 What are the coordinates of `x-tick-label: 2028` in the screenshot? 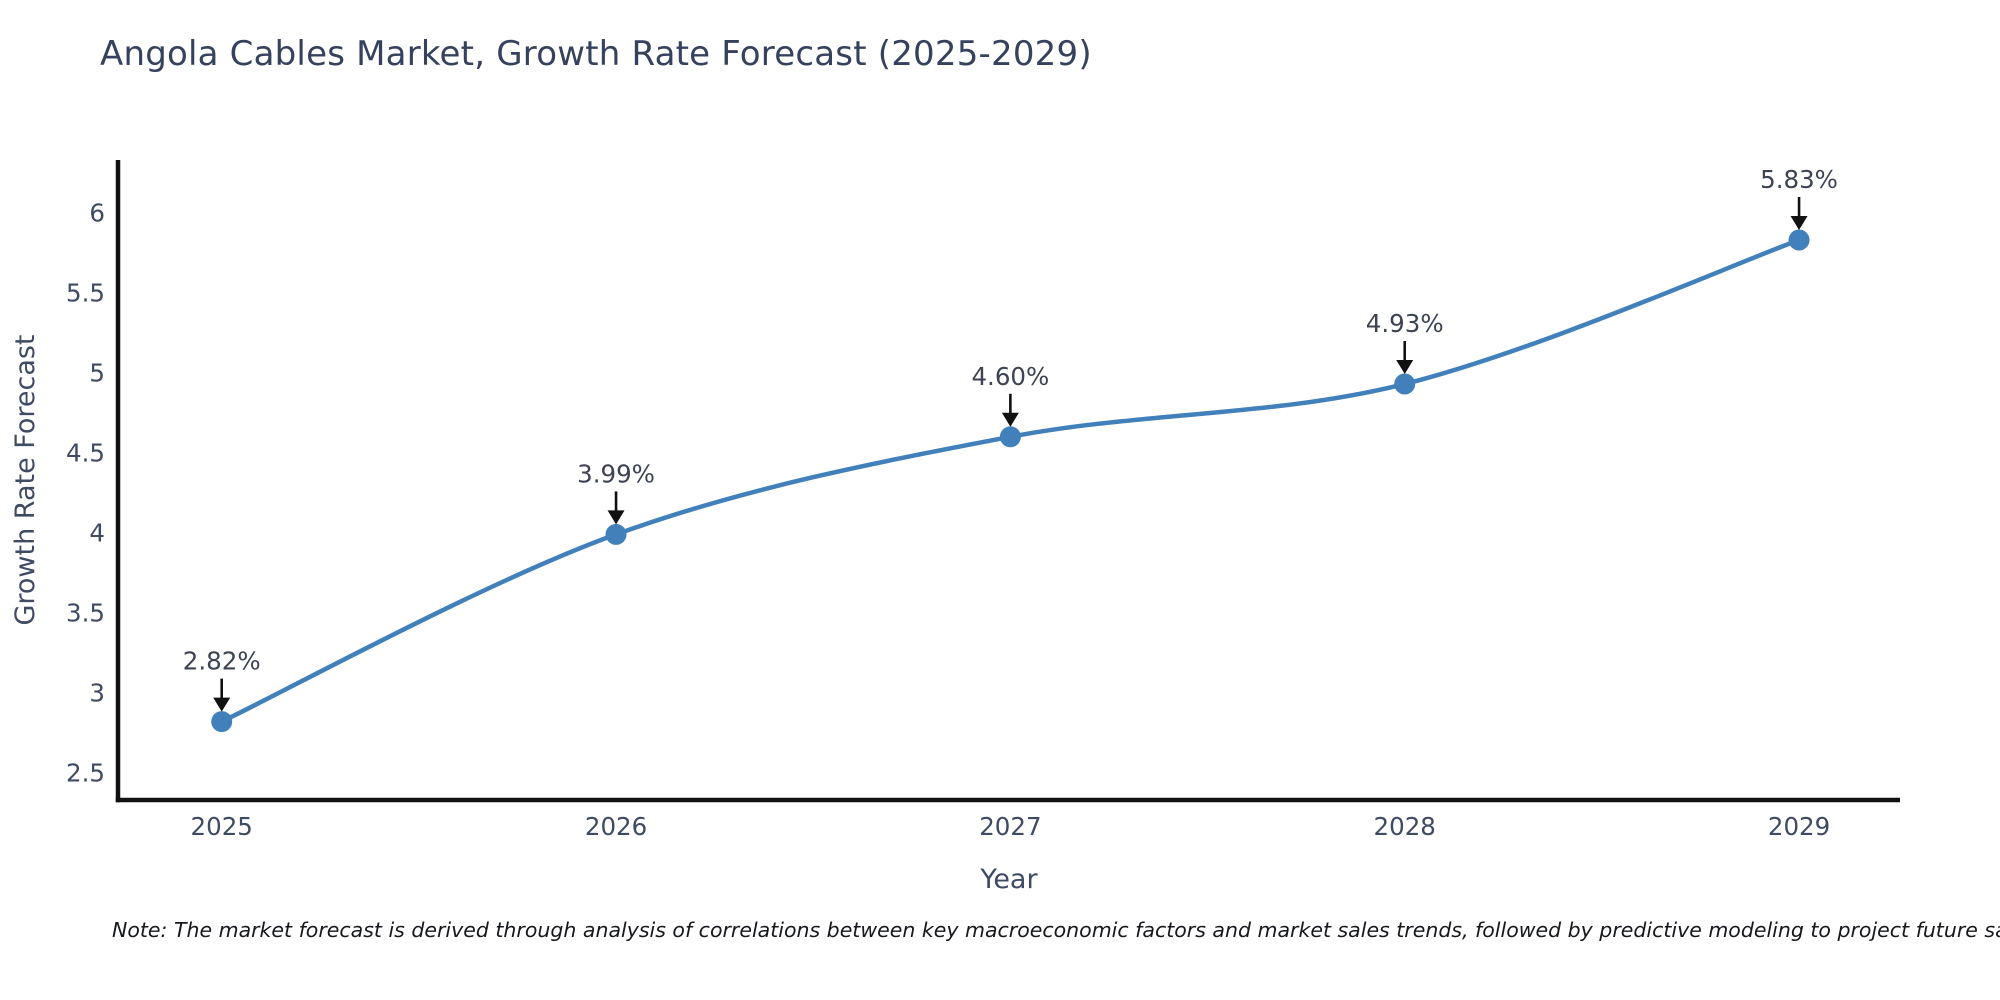 It's located at (1405, 826).